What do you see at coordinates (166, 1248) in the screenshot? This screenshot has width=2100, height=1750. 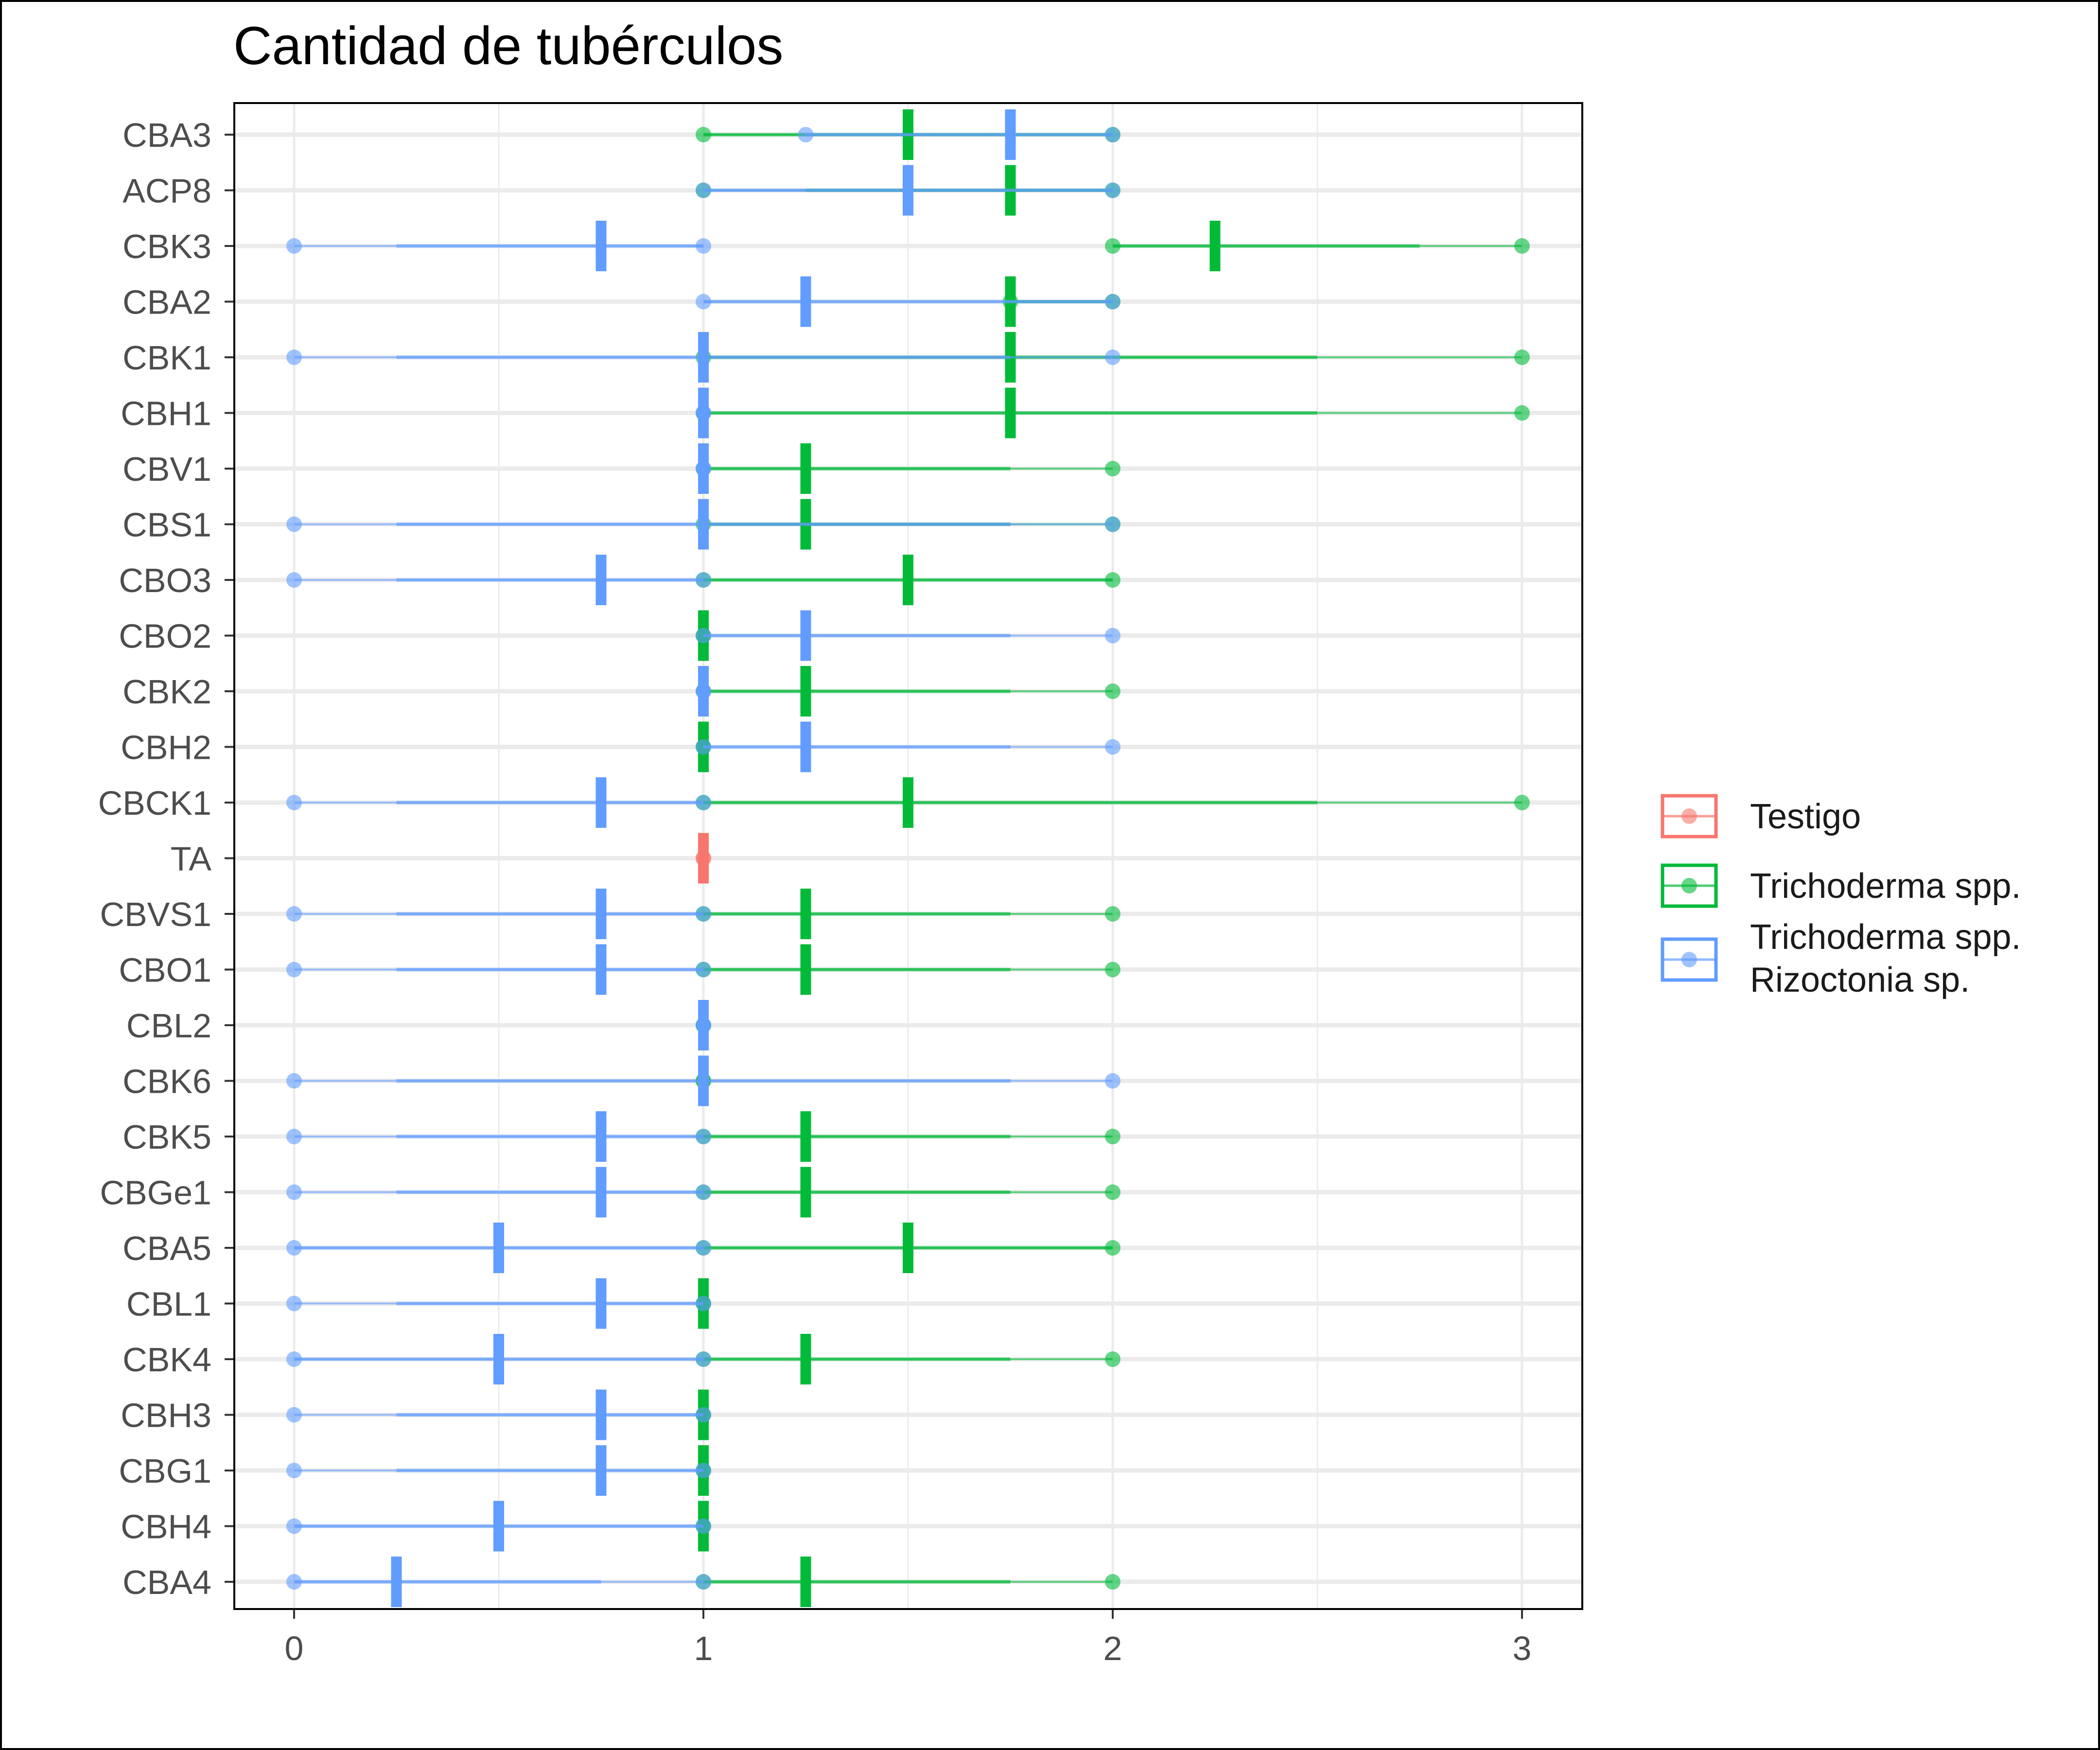 I see `y-tick-label: CBA5` at bounding box center [166, 1248].